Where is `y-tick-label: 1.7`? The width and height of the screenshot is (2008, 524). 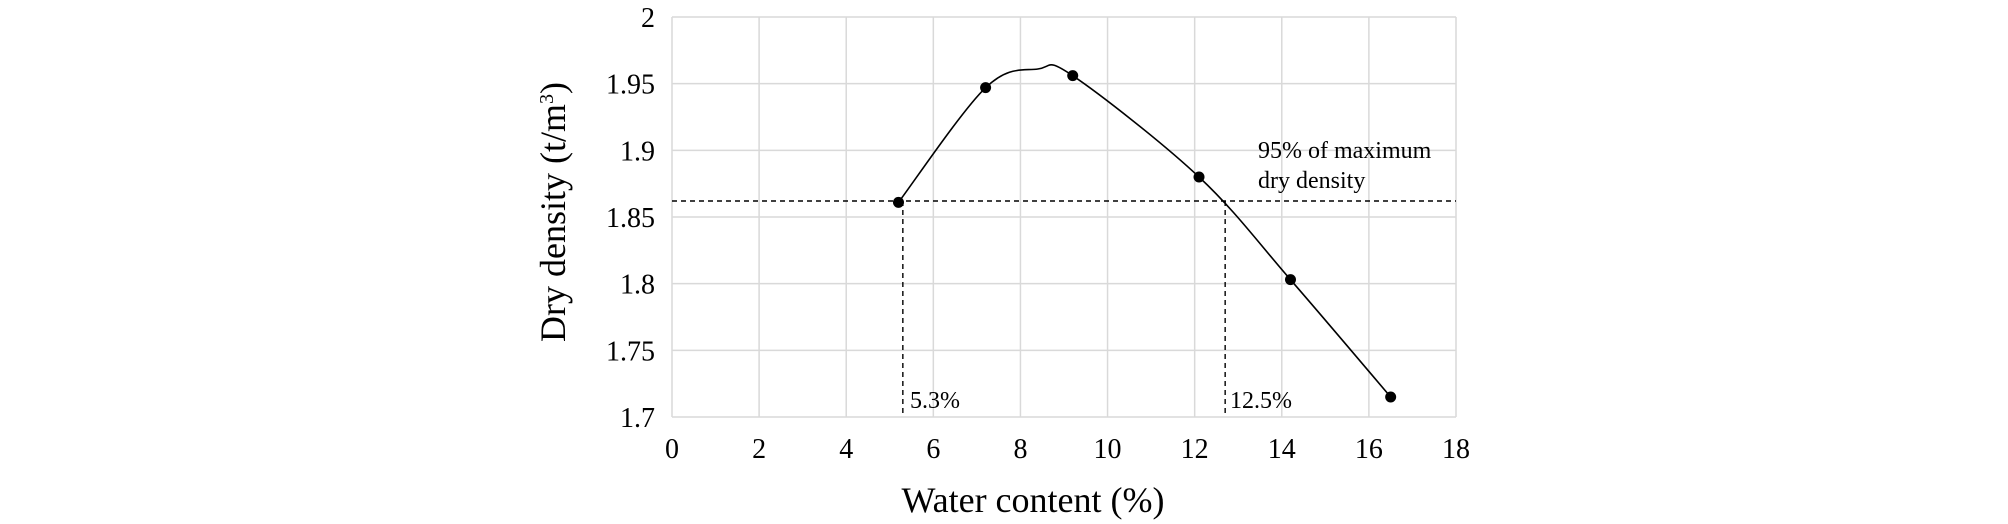 y-tick-label: 1.7 is located at coordinates (637, 418).